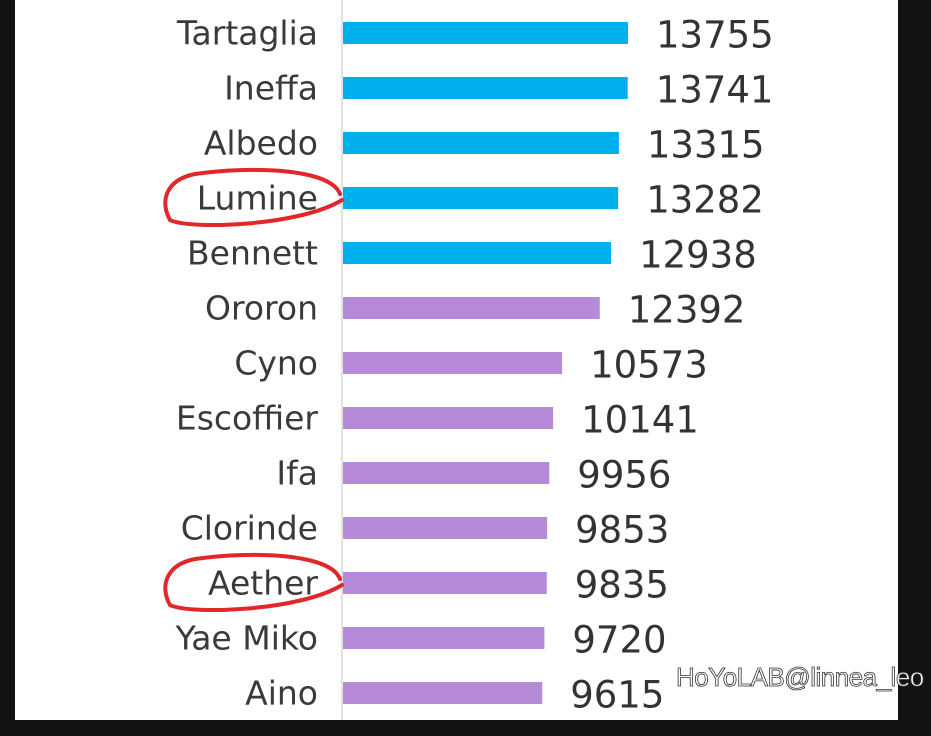 The height and width of the screenshot is (736, 931). Describe the element at coordinates (252, 253) in the screenshot. I see `category-label: Bennett` at that location.